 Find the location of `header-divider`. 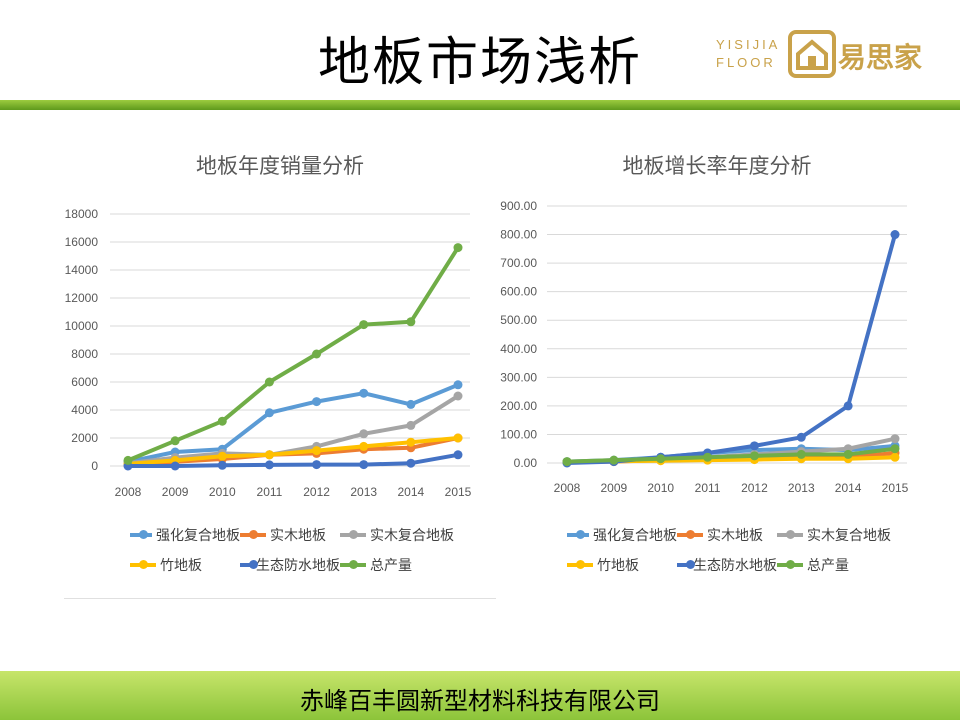

header-divider is located at coordinates (480, 105).